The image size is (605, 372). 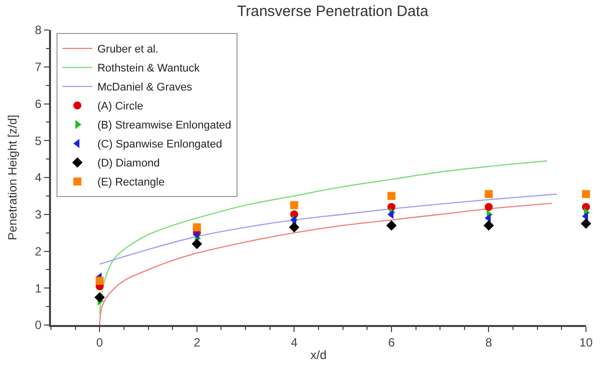 I want to click on legend-label: (C) Spanwise Enlongated, so click(x=159, y=144).